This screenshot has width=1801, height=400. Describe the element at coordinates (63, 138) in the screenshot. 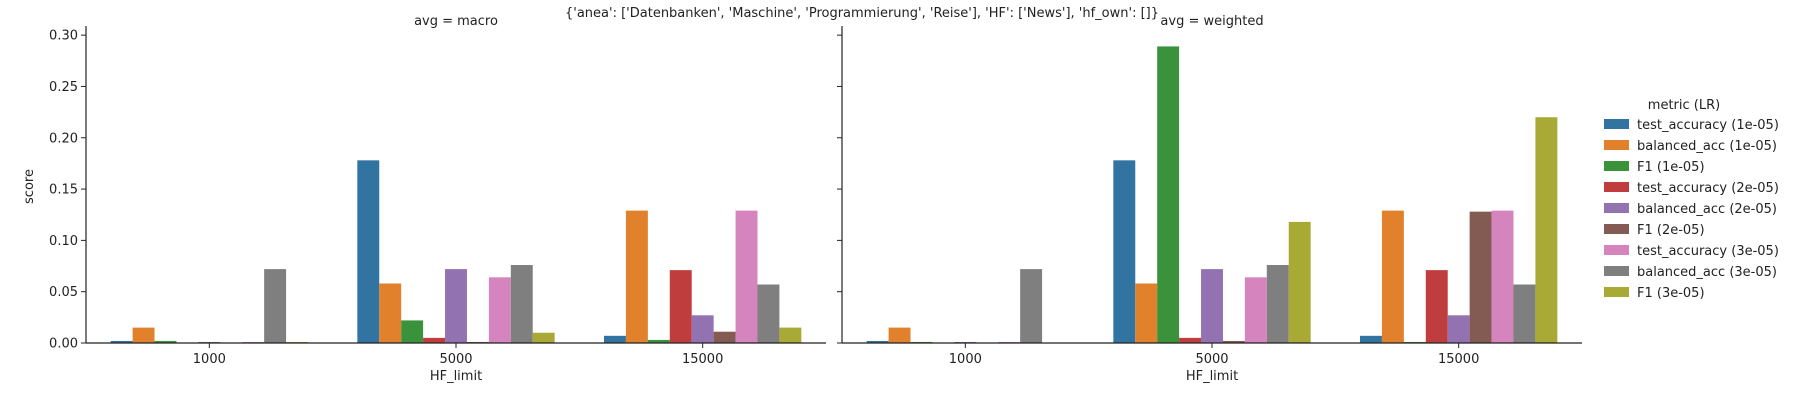

I see `y-tick-label: 0.20` at that location.